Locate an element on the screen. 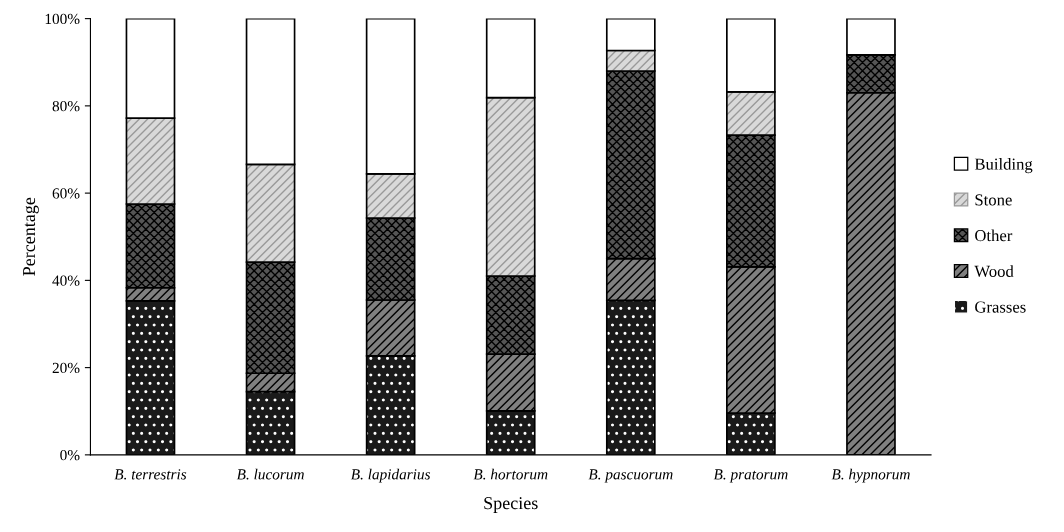  legend-label: Grasses is located at coordinates (1000, 307).